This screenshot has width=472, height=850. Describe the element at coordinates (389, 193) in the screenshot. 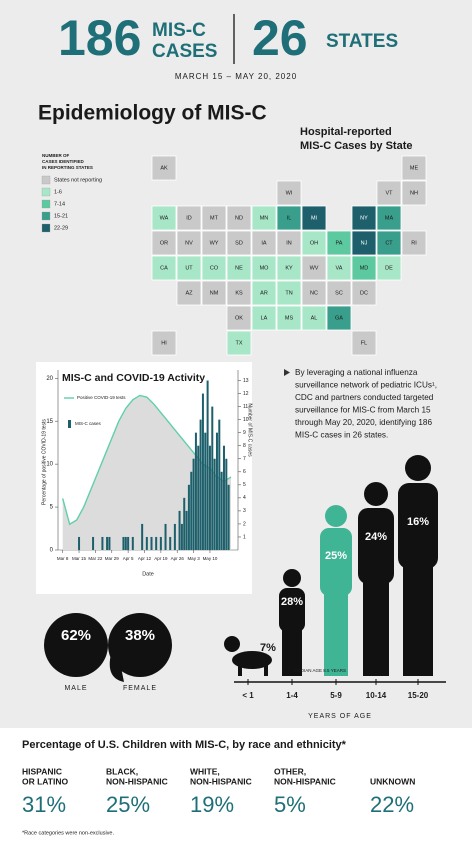

I see `state-label: VT` at that location.